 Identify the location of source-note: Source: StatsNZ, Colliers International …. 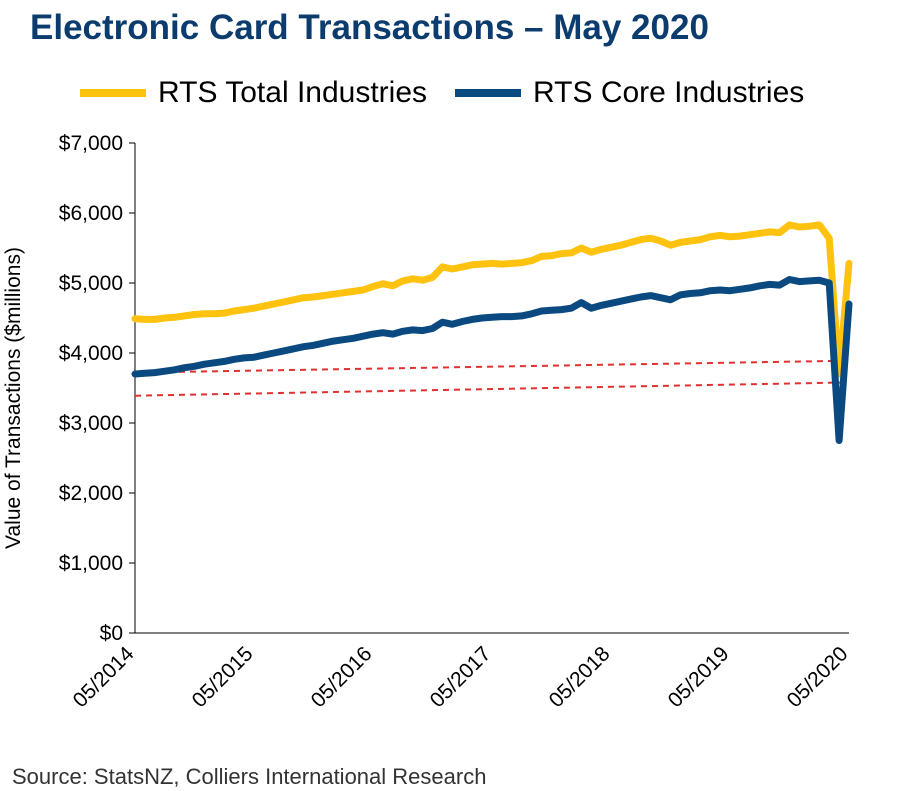
(249, 776).